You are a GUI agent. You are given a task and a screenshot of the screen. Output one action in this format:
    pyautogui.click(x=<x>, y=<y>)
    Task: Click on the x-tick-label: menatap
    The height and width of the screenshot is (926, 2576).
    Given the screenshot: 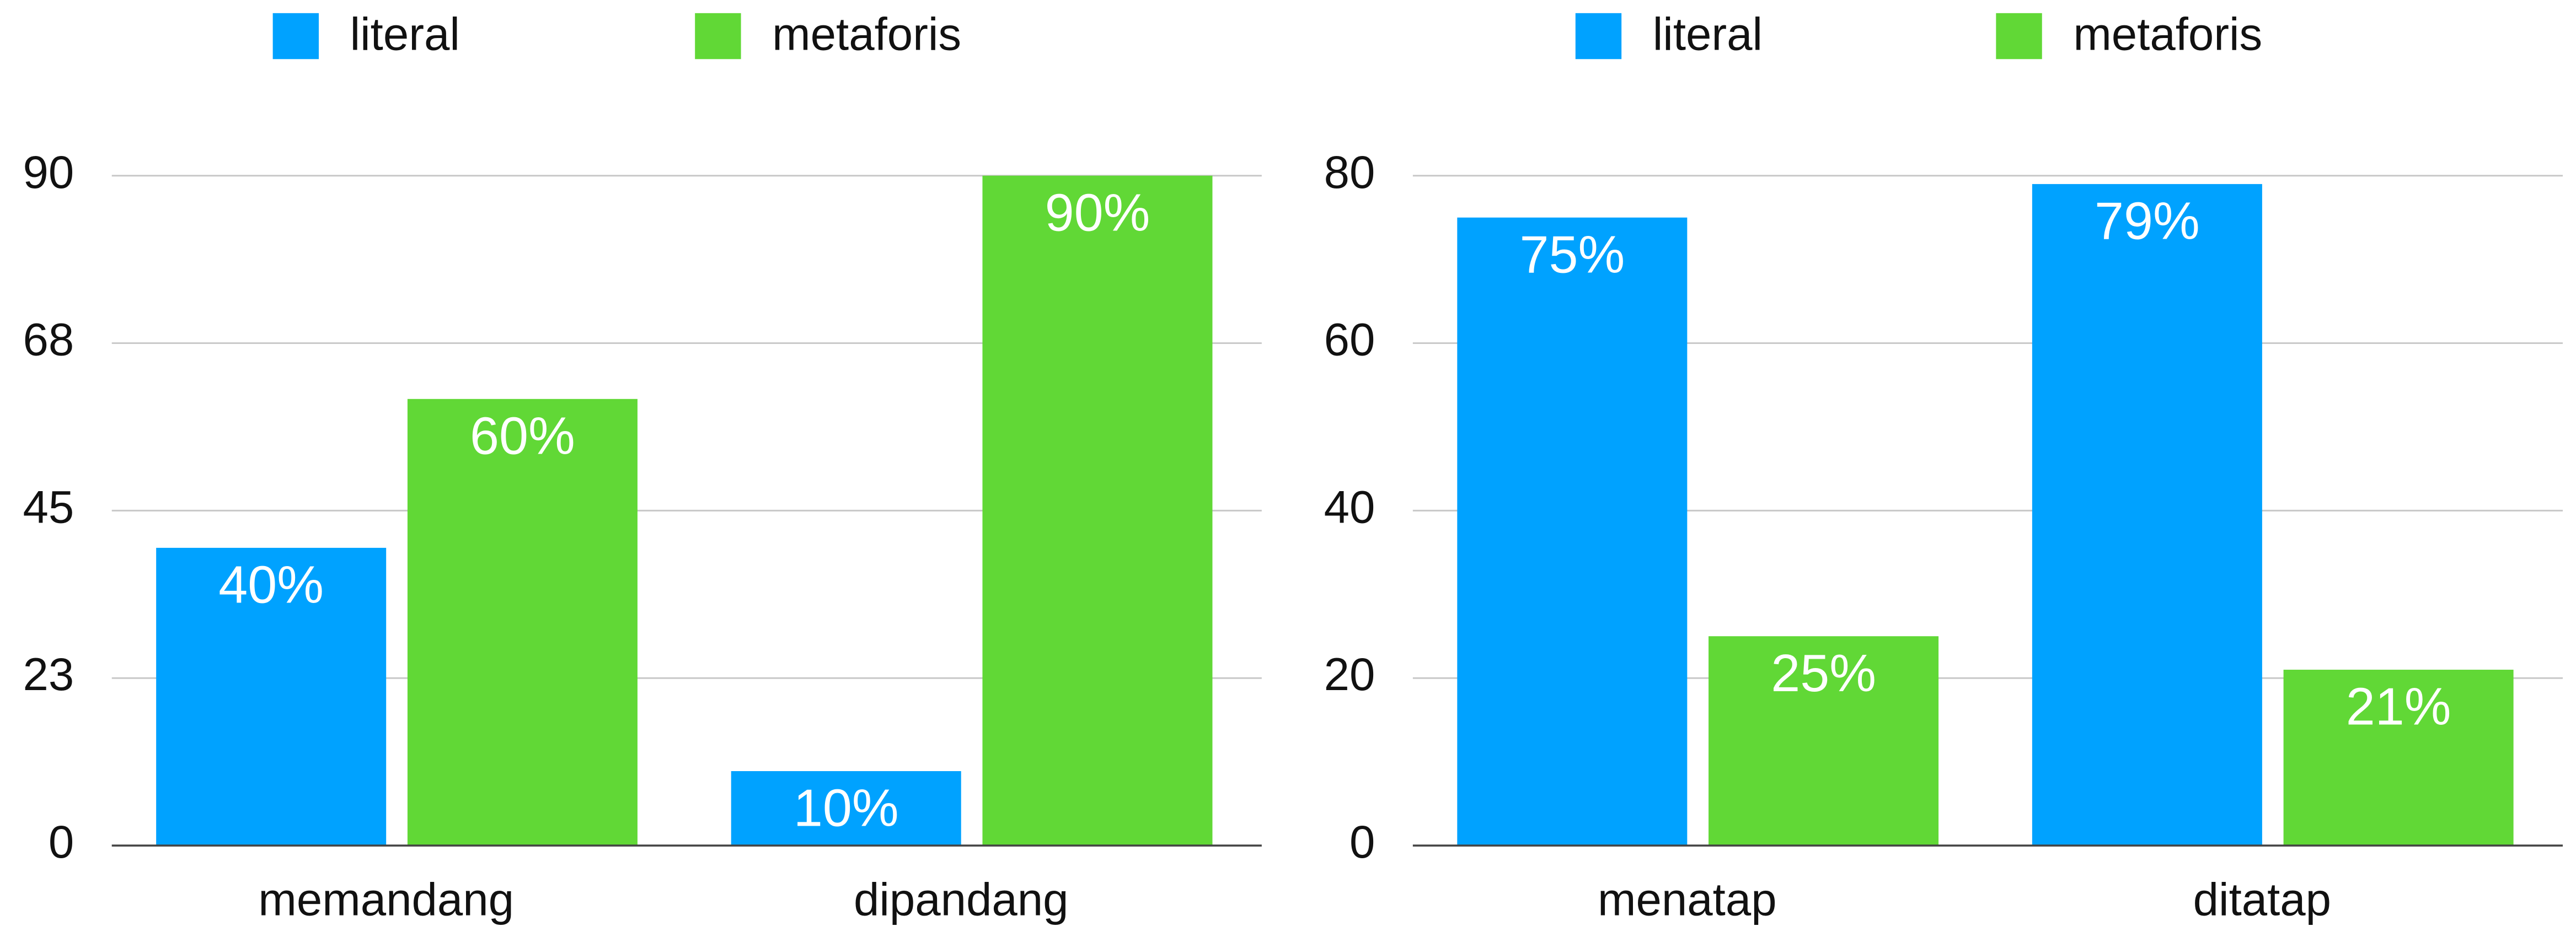 What is the action you would take?
    pyautogui.click(x=1687, y=900)
    